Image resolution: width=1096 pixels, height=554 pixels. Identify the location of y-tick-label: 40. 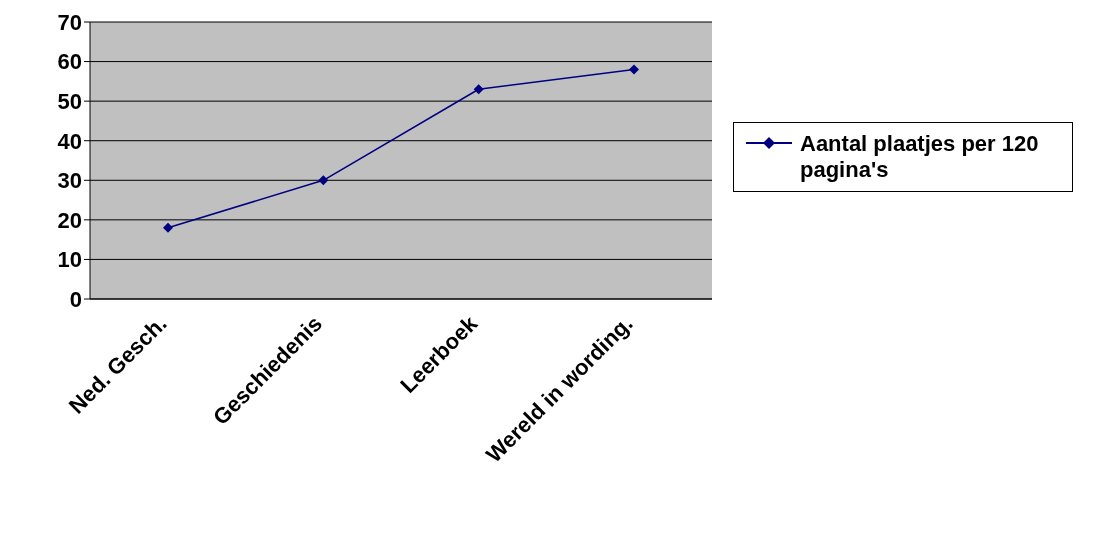
(69, 141).